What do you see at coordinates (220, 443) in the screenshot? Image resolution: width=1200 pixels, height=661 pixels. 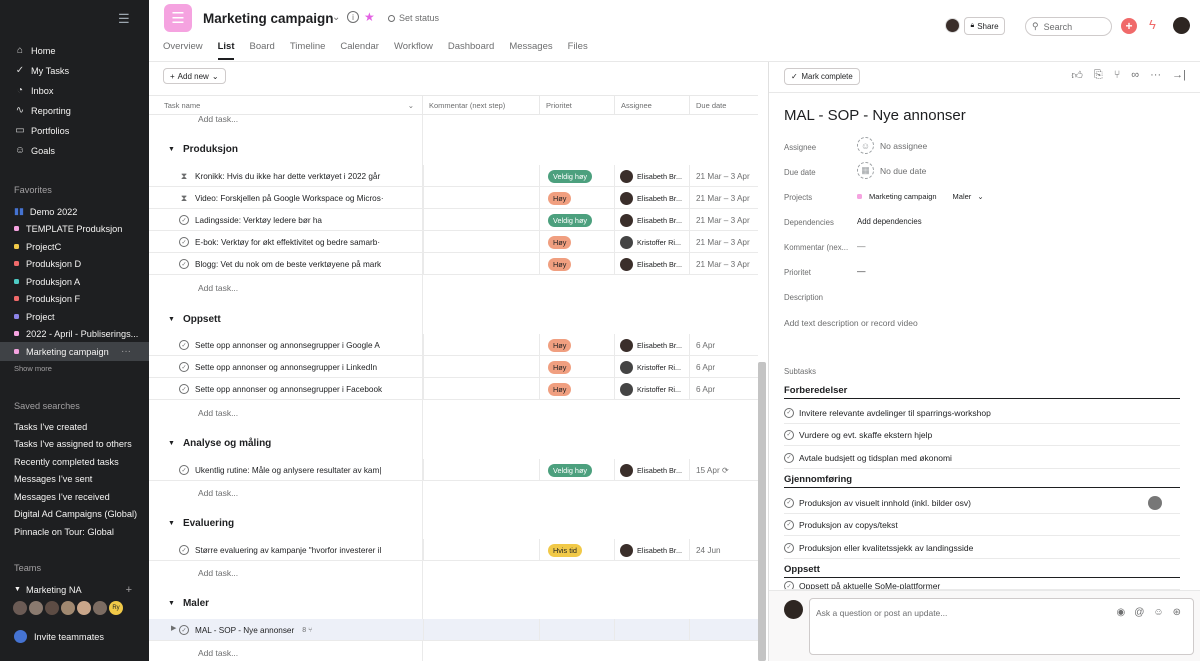 I see `section-analyse-og-maling: ▼ Analyse og måling` at bounding box center [220, 443].